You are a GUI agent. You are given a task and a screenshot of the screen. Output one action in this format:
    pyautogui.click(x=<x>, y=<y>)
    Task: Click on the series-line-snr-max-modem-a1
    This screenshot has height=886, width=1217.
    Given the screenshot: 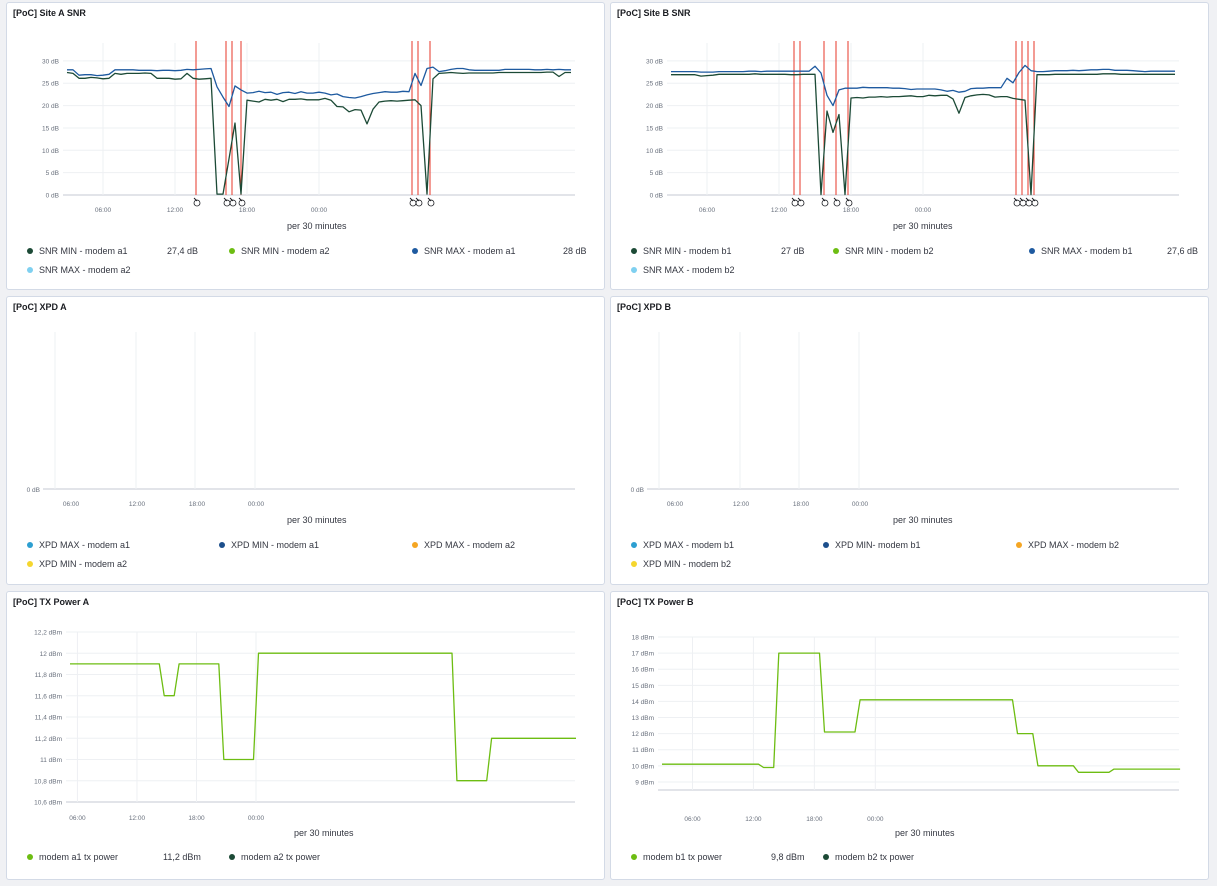 What is the action you would take?
    pyautogui.click(x=319, y=87)
    